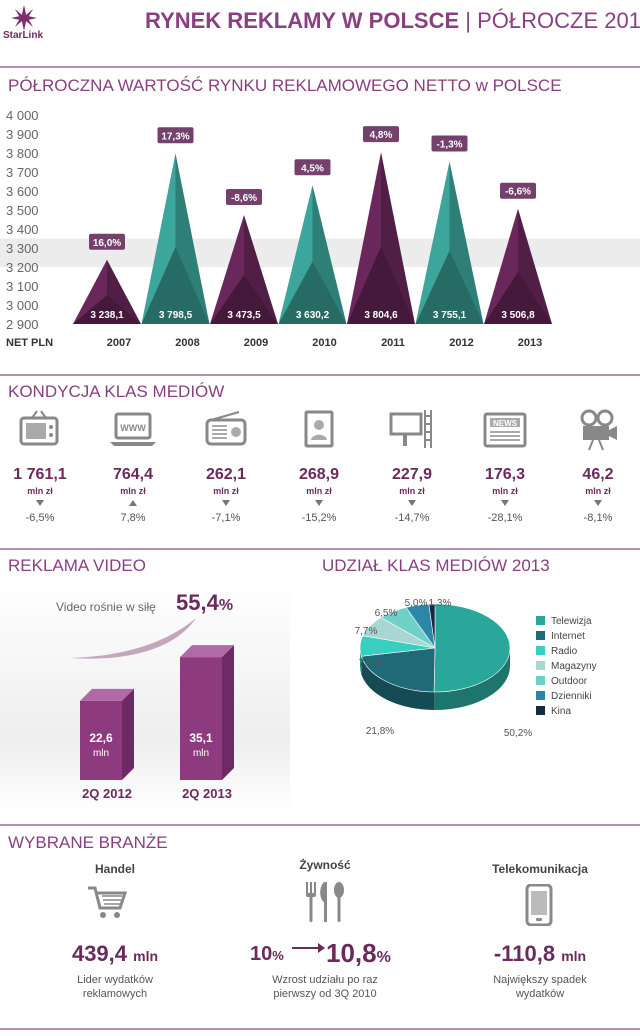 The image size is (640, 1036). I want to click on page-title: RYNEK REKLAMY W POLSCE | PÓŁROCZE 2013, so click(392, 21).